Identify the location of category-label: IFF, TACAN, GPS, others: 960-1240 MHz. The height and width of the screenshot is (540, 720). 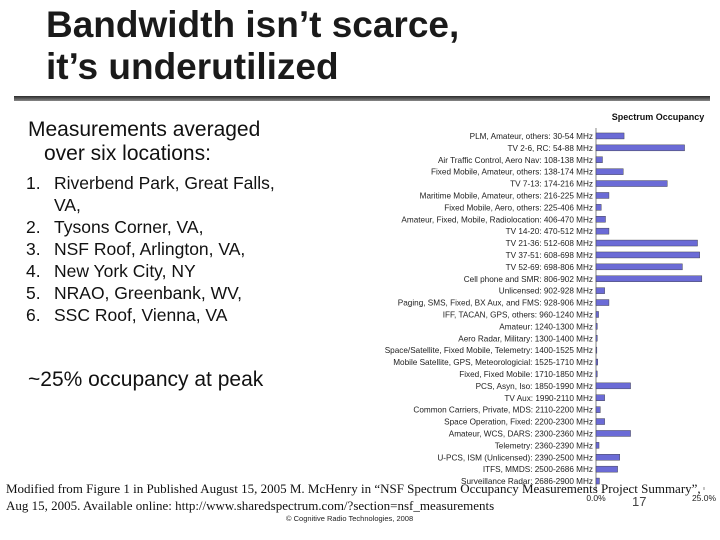
(518, 314).